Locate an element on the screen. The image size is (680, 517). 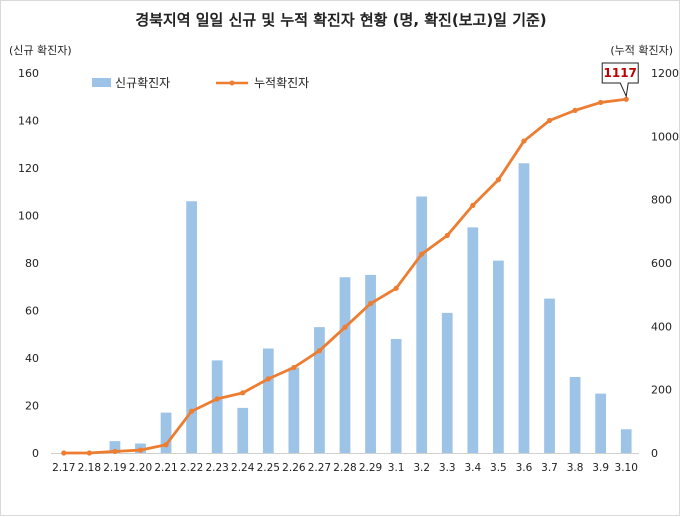
x-tick-label: 2.19 is located at coordinates (114, 468).